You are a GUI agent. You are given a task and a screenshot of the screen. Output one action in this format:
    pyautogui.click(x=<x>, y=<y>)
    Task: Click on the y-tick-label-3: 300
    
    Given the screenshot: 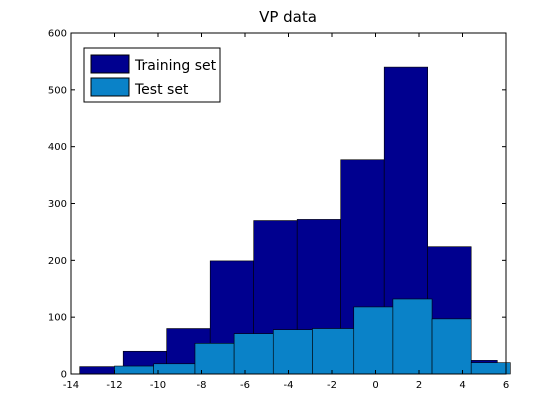 What is the action you would take?
    pyautogui.click(x=57, y=204)
    